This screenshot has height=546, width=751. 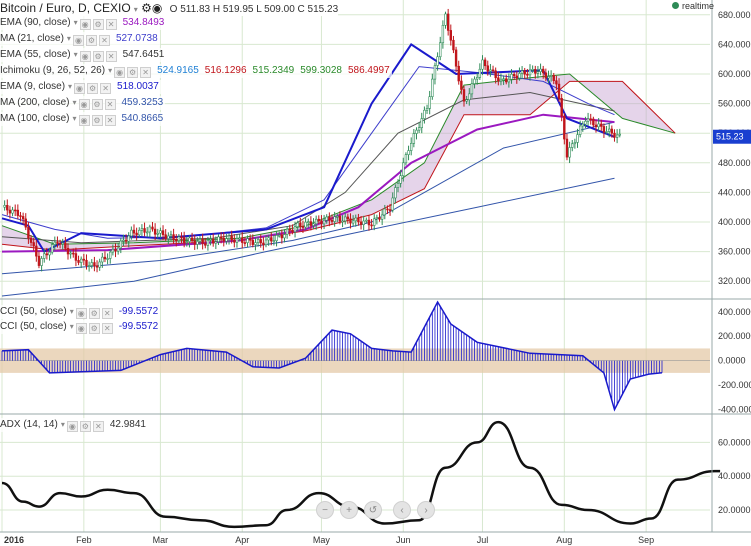 What do you see at coordinates (402, 510) in the screenshot?
I see `scroll-left-icon: ‹` at bounding box center [402, 510].